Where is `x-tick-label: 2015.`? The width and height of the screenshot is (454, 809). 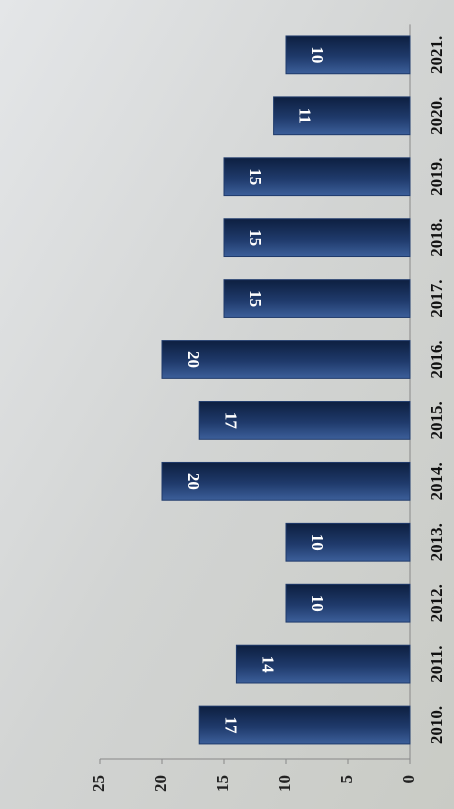 x-tick-label: 2015. is located at coordinates (436, 420).